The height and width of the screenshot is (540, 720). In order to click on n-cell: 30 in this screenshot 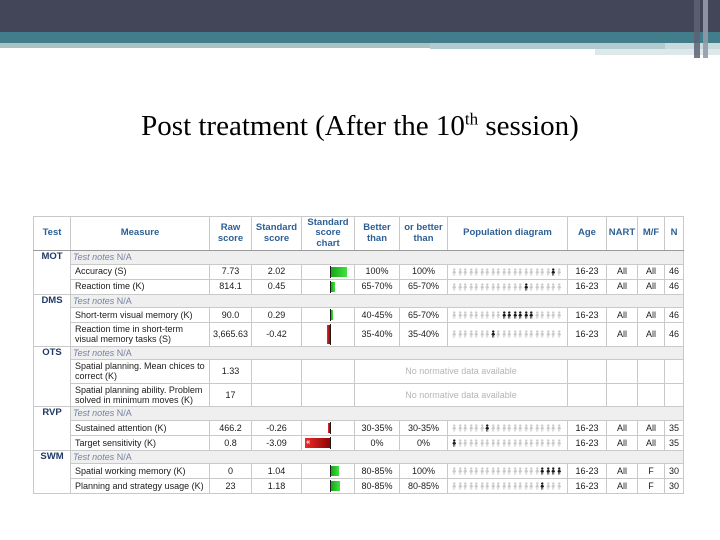, I will do `click(674, 471)`.